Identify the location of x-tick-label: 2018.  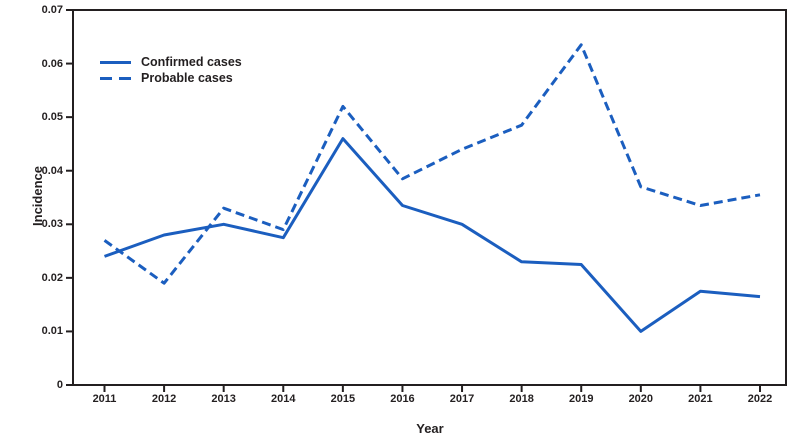
(521, 399).